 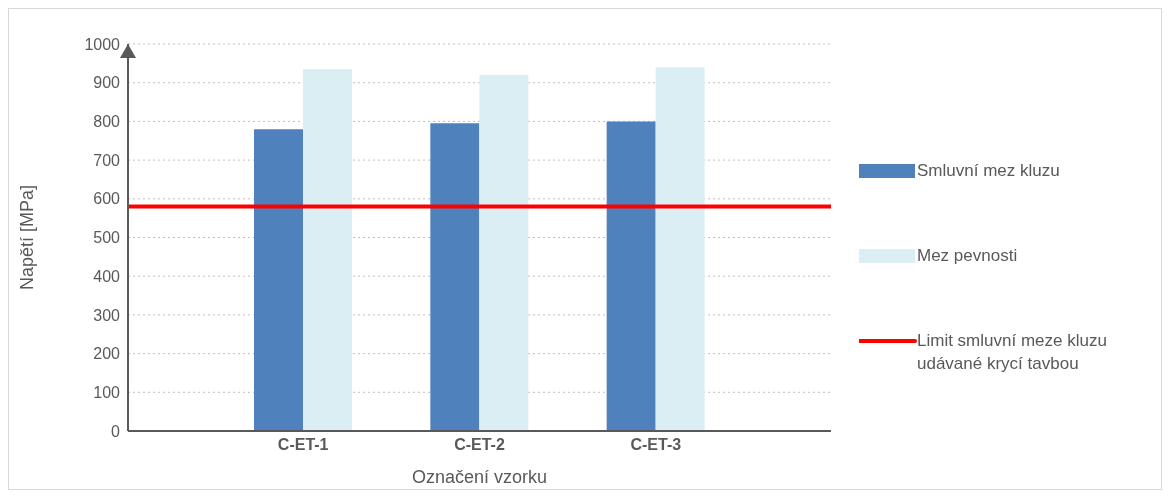 I want to click on y-tick-label: 0, so click(x=116, y=431).